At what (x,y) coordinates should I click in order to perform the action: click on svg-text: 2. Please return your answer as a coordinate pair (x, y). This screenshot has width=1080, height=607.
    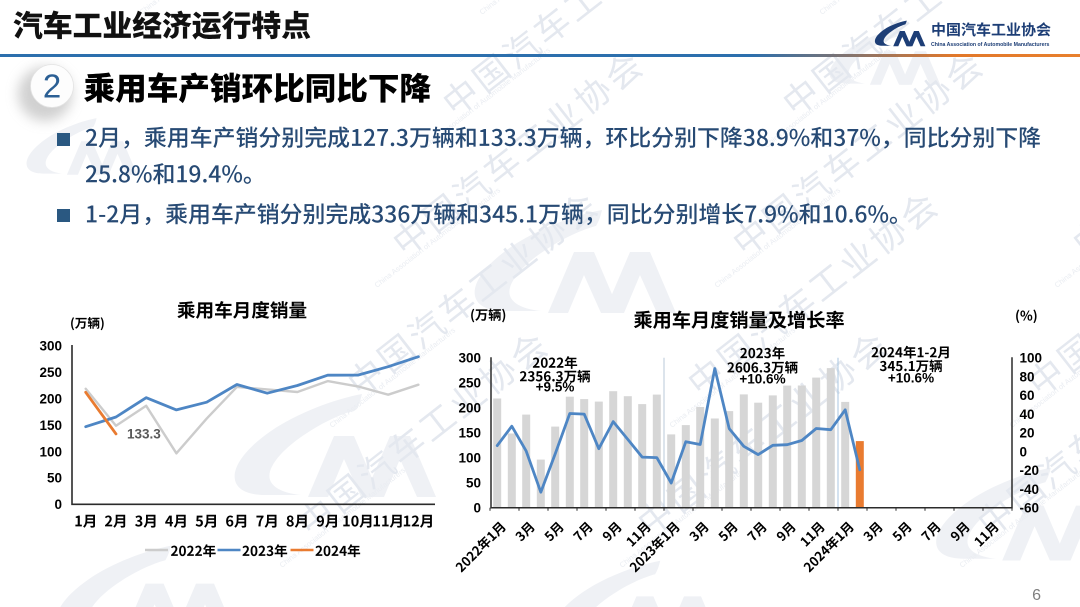
    Looking at the image, I should click on (52, 86).